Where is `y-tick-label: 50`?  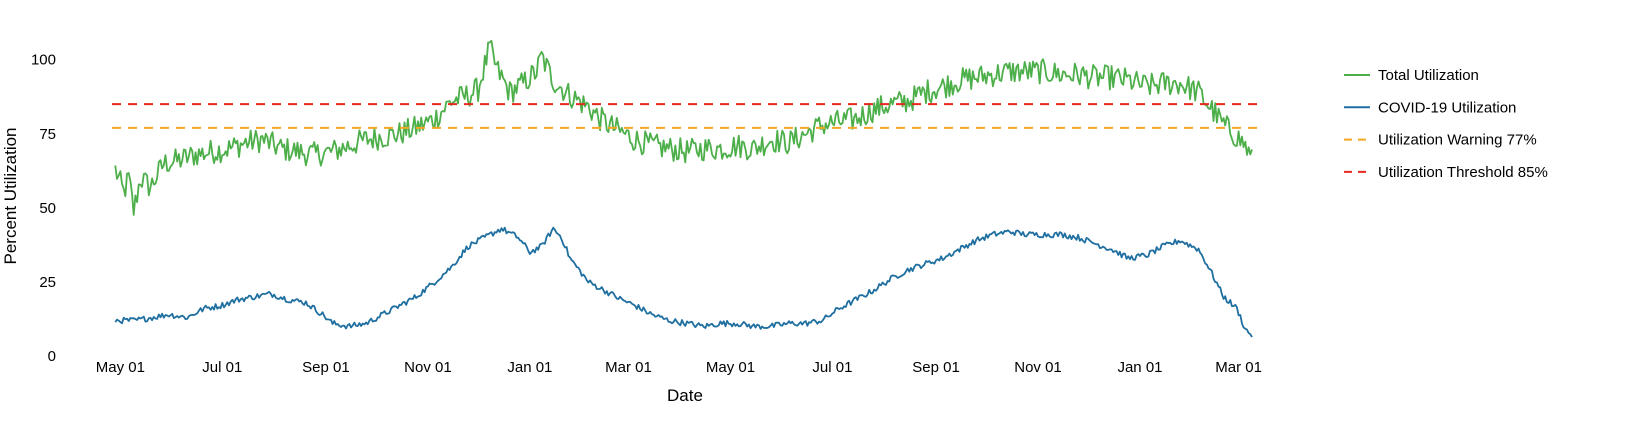 y-tick-label: 50 is located at coordinates (47, 208).